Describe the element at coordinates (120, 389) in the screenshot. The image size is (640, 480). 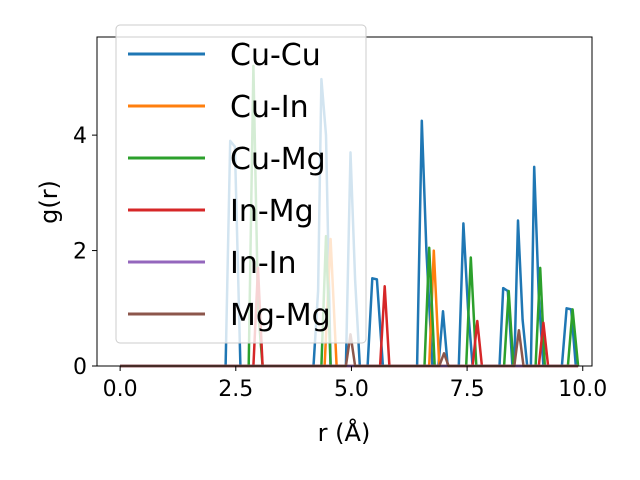
I see `x-tick-label: 0.0` at that location.